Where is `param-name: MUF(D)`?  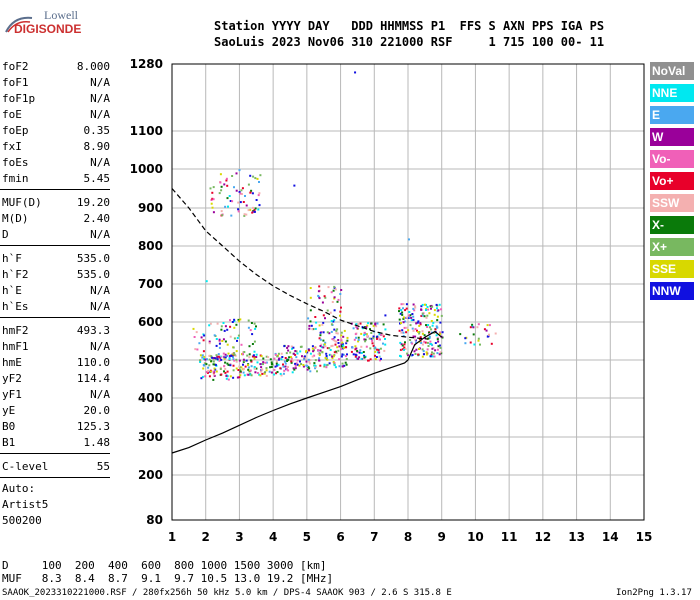 param-name: MUF(D) is located at coordinates (22, 202).